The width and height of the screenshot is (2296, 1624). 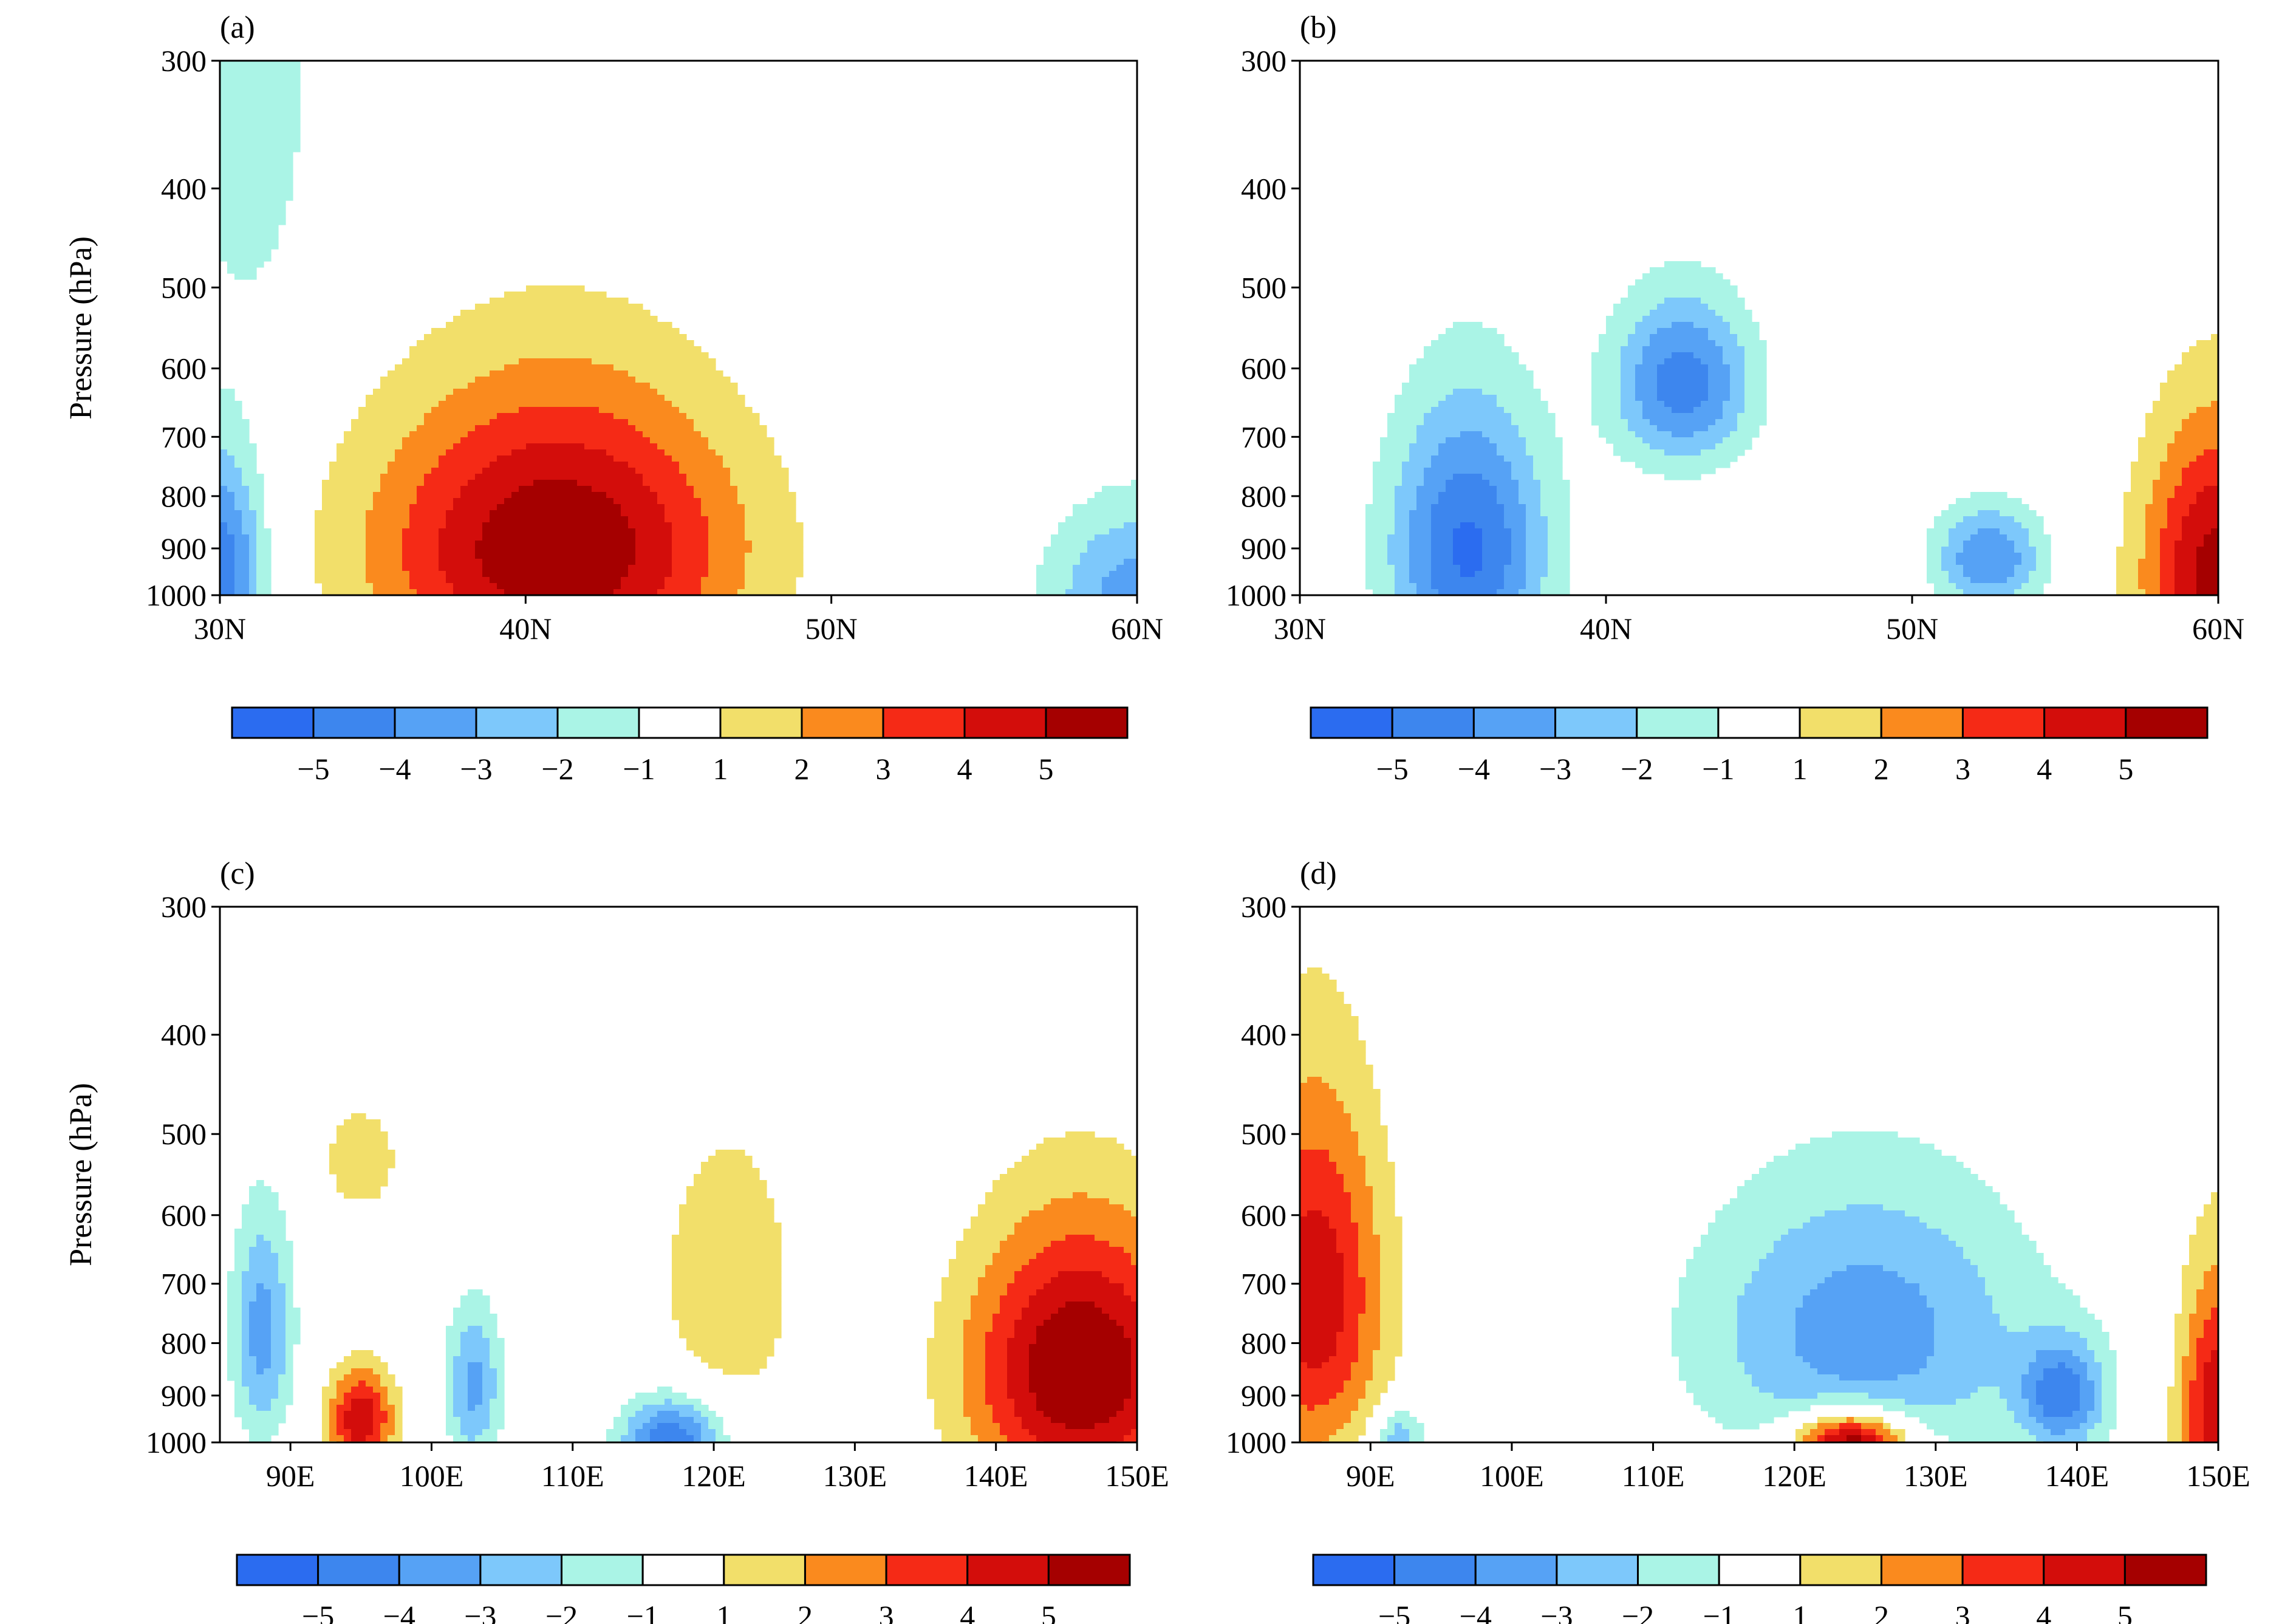 What do you see at coordinates (1678, 722) in the screenshot?
I see `colorbar-box` at bounding box center [1678, 722].